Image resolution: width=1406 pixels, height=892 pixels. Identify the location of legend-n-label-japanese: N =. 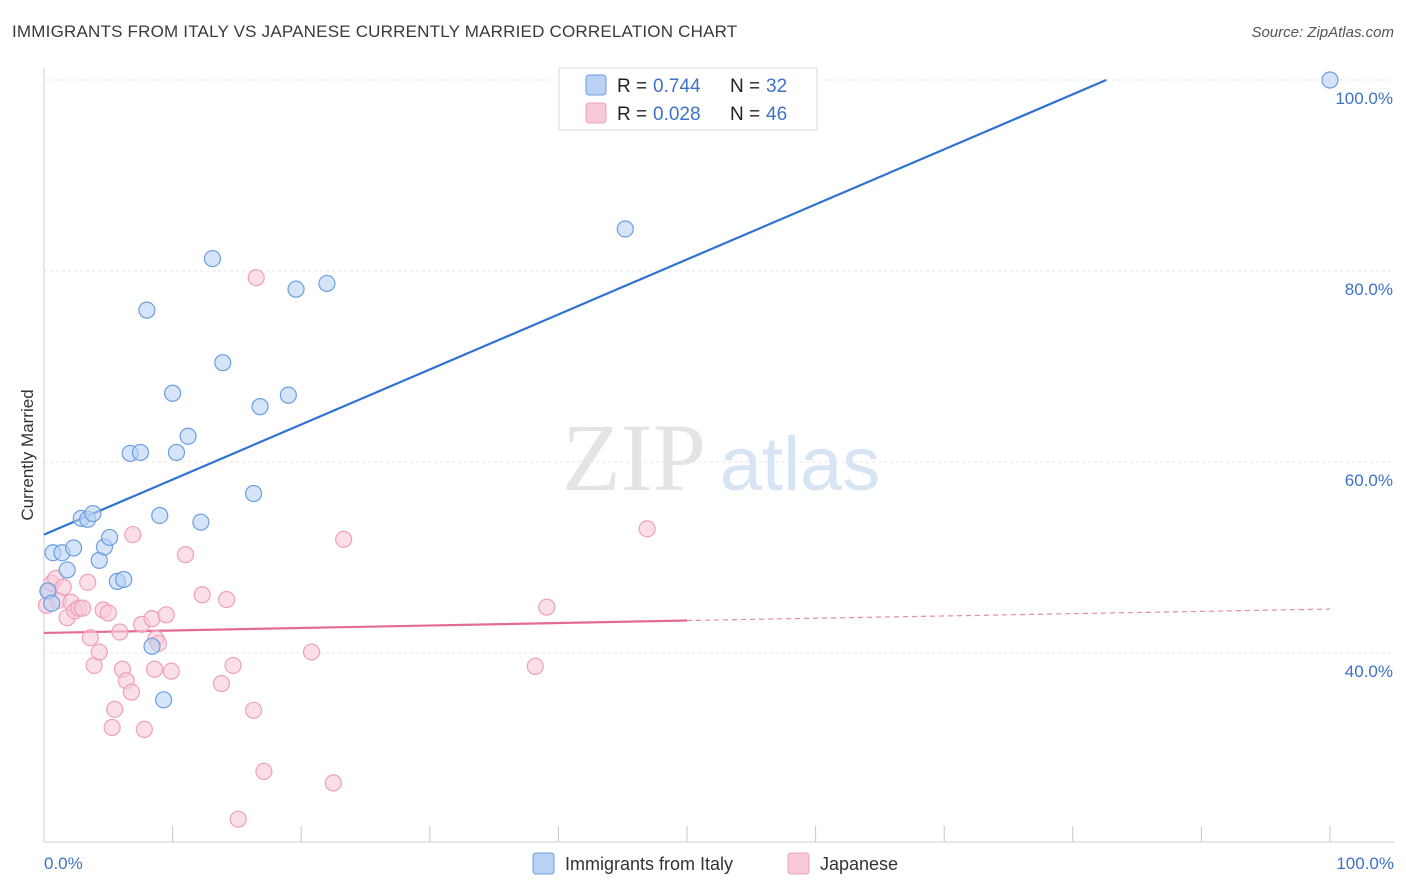
(745, 114).